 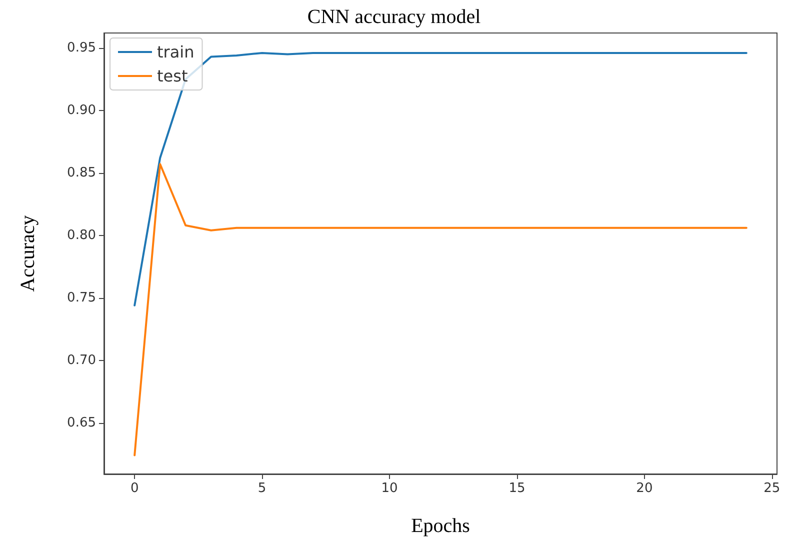 What do you see at coordinates (644, 488) in the screenshot?
I see `x-tick-label: 20` at bounding box center [644, 488].